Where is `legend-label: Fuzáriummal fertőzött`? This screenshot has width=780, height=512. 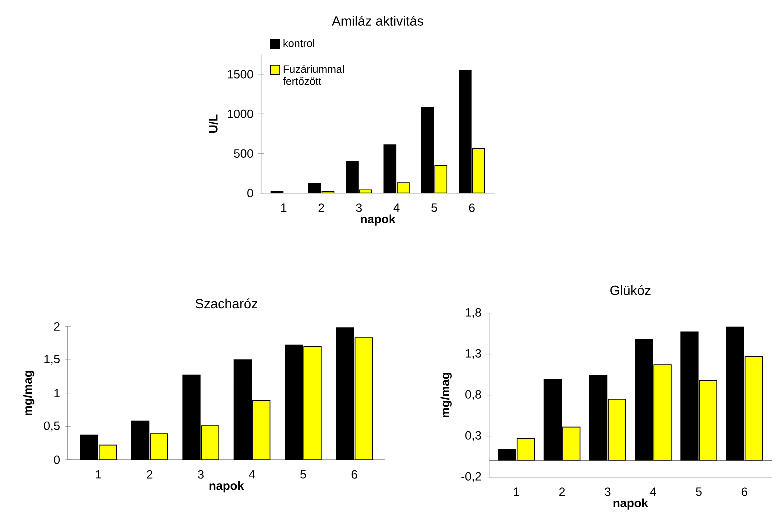 legend-label: Fuzáriummal fertőzött is located at coordinates (313, 75).